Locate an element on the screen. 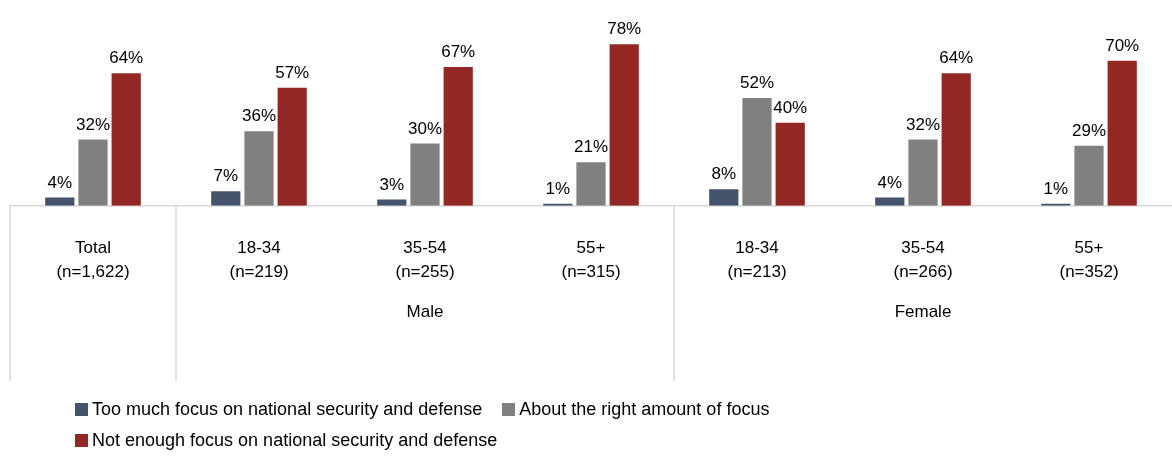 The image size is (1172, 472). data-label: 7% is located at coordinates (226, 176).